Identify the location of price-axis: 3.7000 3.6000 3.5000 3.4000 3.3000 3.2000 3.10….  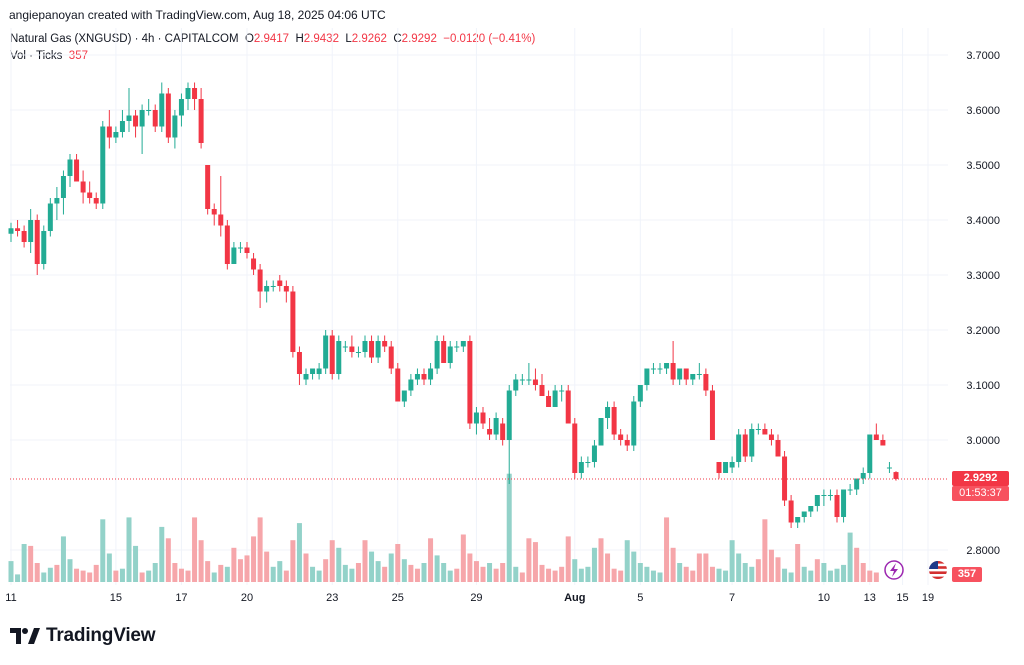
(983, 303).